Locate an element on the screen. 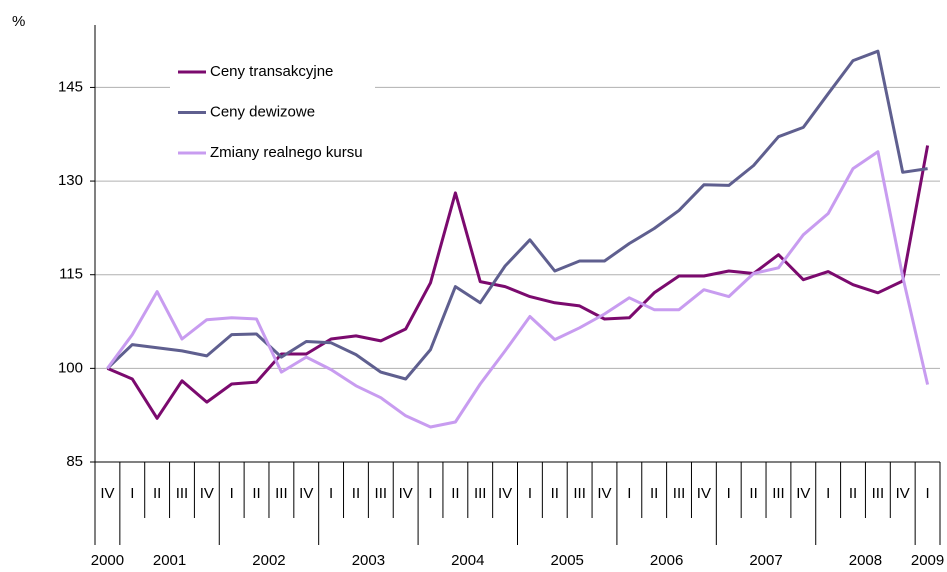 The height and width of the screenshot is (572, 947). year-label: 2009 is located at coordinates (927, 560).